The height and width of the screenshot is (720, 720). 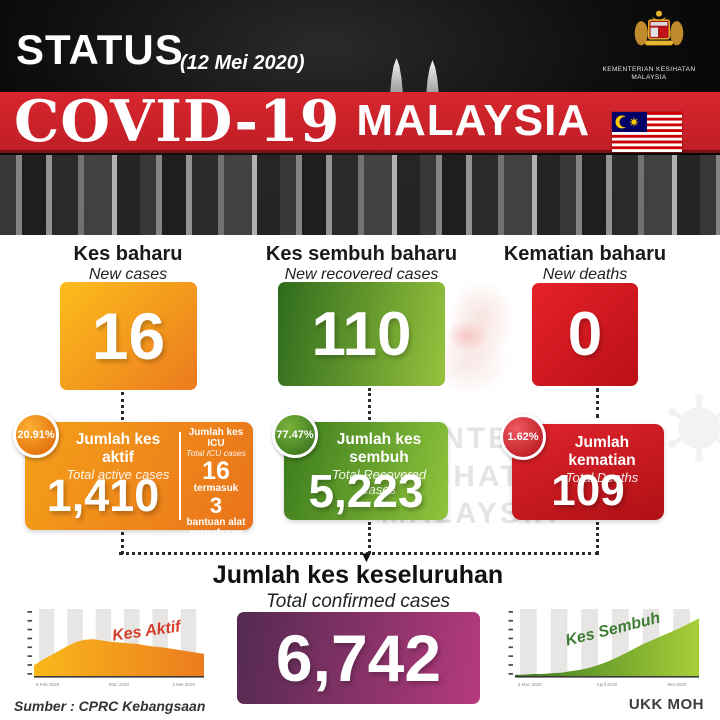 What do you see at coordinates (216, 470) in the screenshot?
I see `icu-value: 16` at bounding box center [216, 470].